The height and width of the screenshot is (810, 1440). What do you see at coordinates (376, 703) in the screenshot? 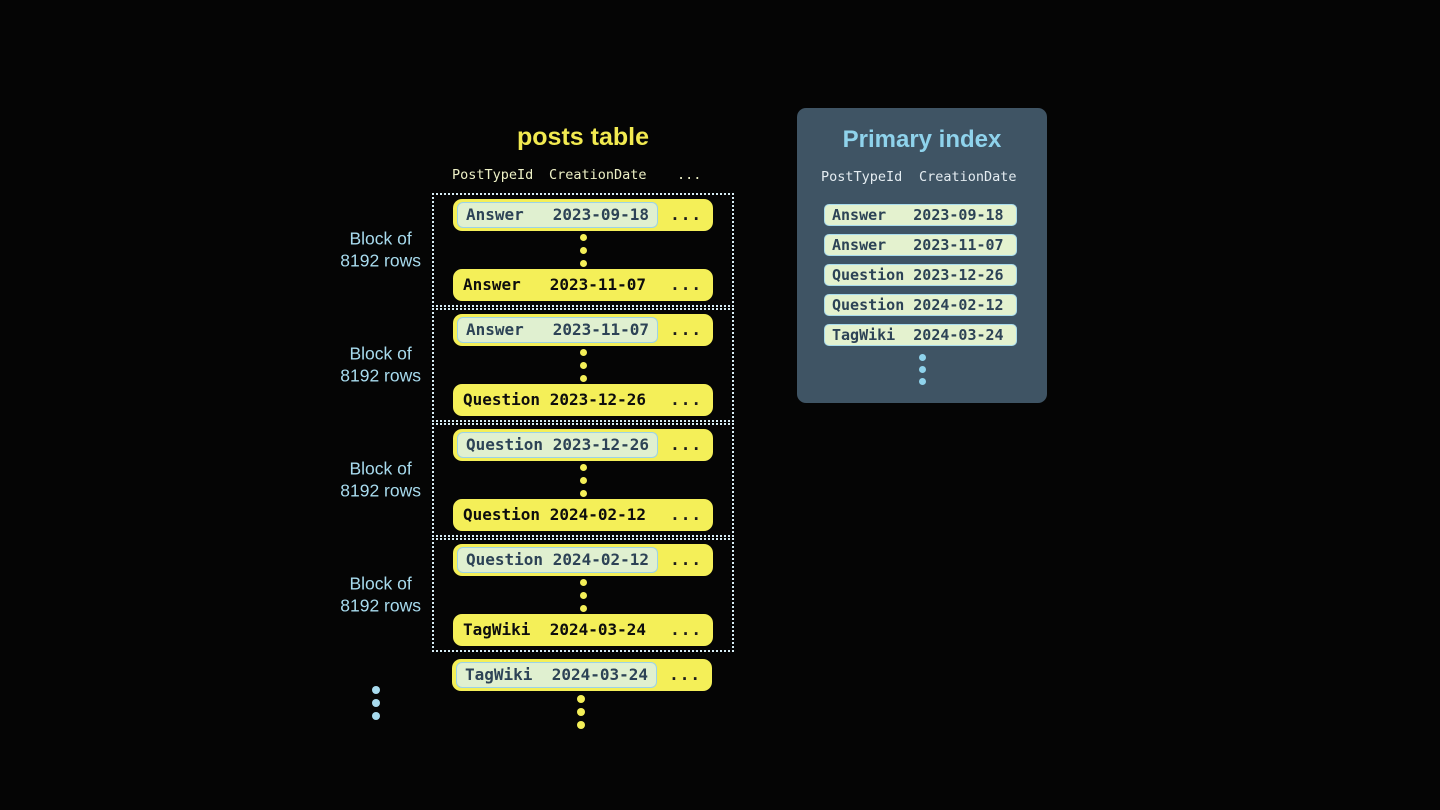
I see `more-blocks-ellipsis-dots` at bounding box center [376, 703].